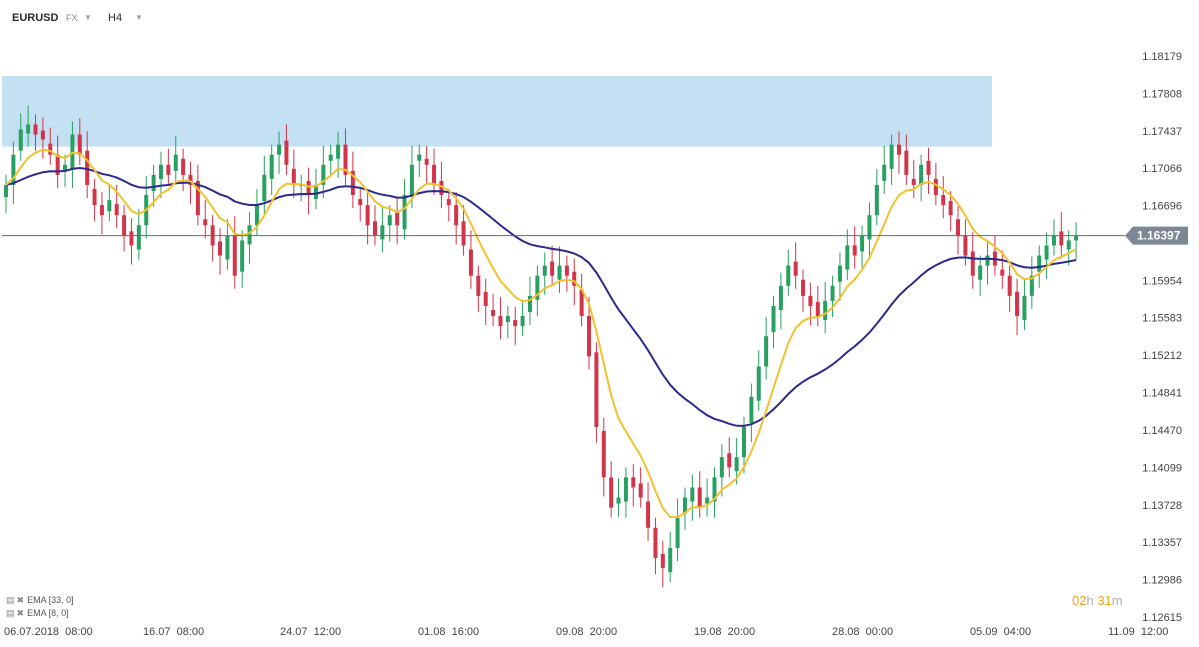 The image size is (1199, 647). I want to click on indicator-legend-ema-8: ▤ ✖ EMA [8, 0], so click(37, 613).